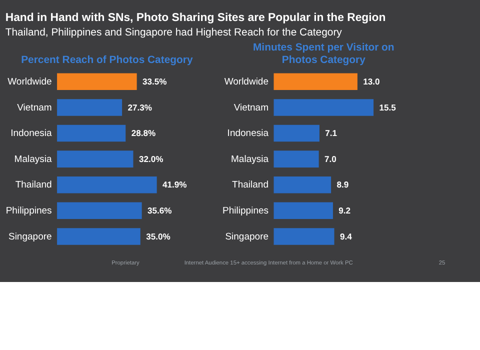 This screenshot has width=480, height=350. What do you see at coordinates (175, 185) in the screenshot?
I see `data-label: 41.9%` at bounding box center [175, 185].